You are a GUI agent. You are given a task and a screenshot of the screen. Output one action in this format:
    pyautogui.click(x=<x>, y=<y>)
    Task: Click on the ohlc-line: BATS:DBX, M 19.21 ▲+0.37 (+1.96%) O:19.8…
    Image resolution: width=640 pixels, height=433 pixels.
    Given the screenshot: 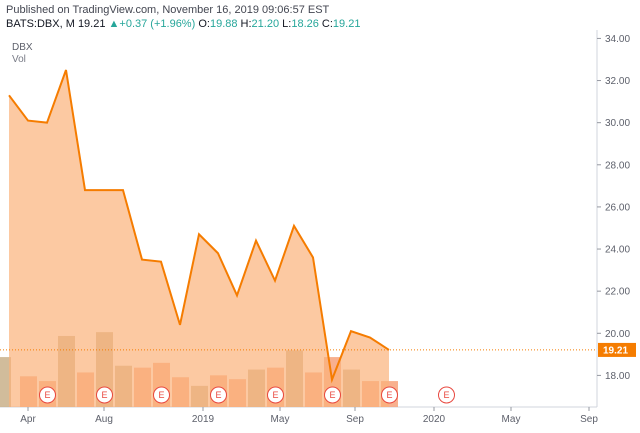 What is the action you would take?
    pyautogui.click(x=183, y=24)
    